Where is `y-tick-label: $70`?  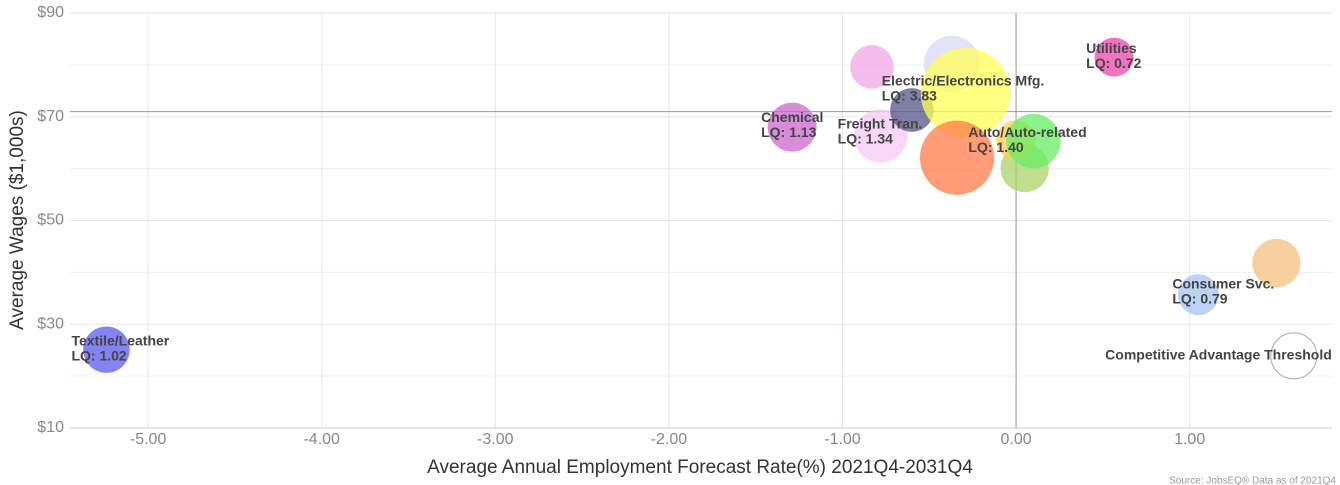 y-tick-label: $70 is located at coordinates (50, 116).